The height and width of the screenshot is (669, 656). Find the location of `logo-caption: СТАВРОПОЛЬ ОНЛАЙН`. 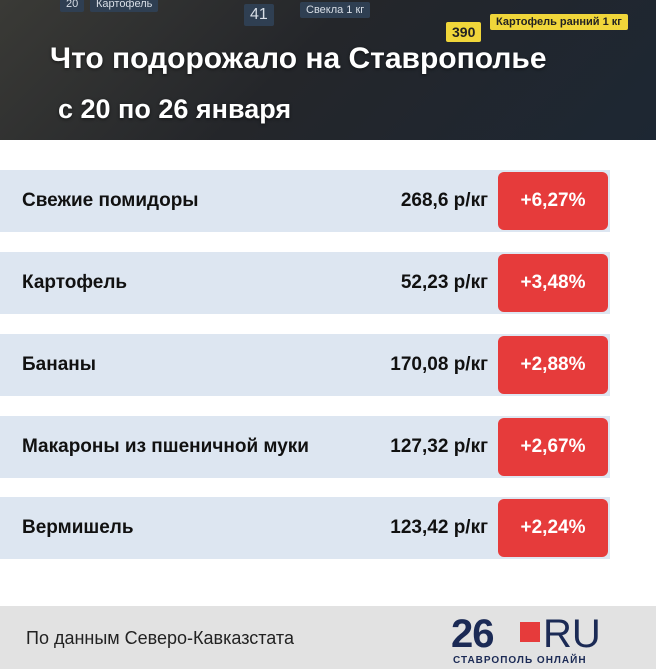

logo-caption: СТАВРОПОЛЬ ОНЛАЙН is located at coordinates (520, 660).